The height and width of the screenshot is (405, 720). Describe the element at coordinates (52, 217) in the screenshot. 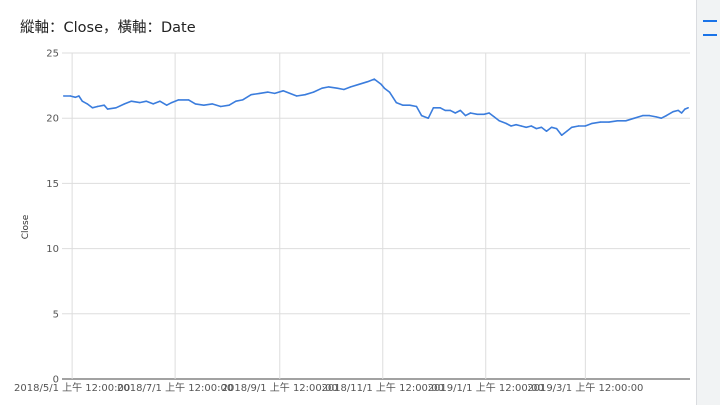

I see `y-axis-ticks: 0 5 10 15 20 25` at that location.